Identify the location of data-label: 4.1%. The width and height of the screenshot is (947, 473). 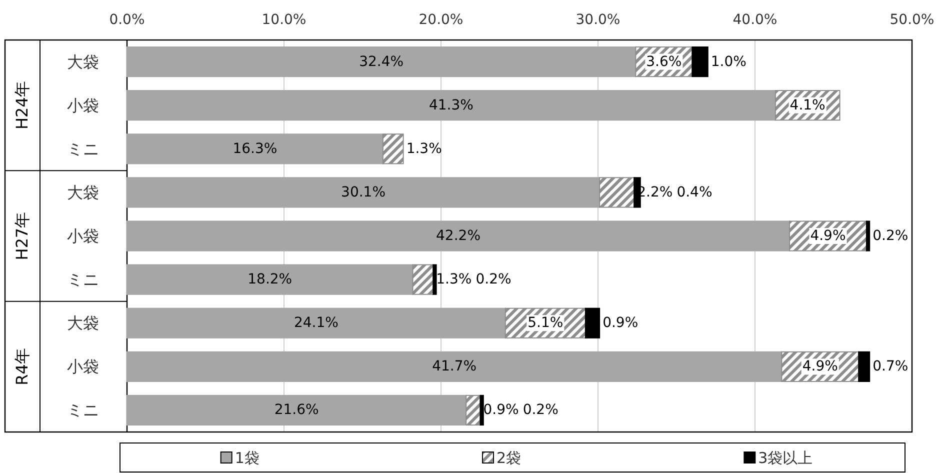
(808, 105).